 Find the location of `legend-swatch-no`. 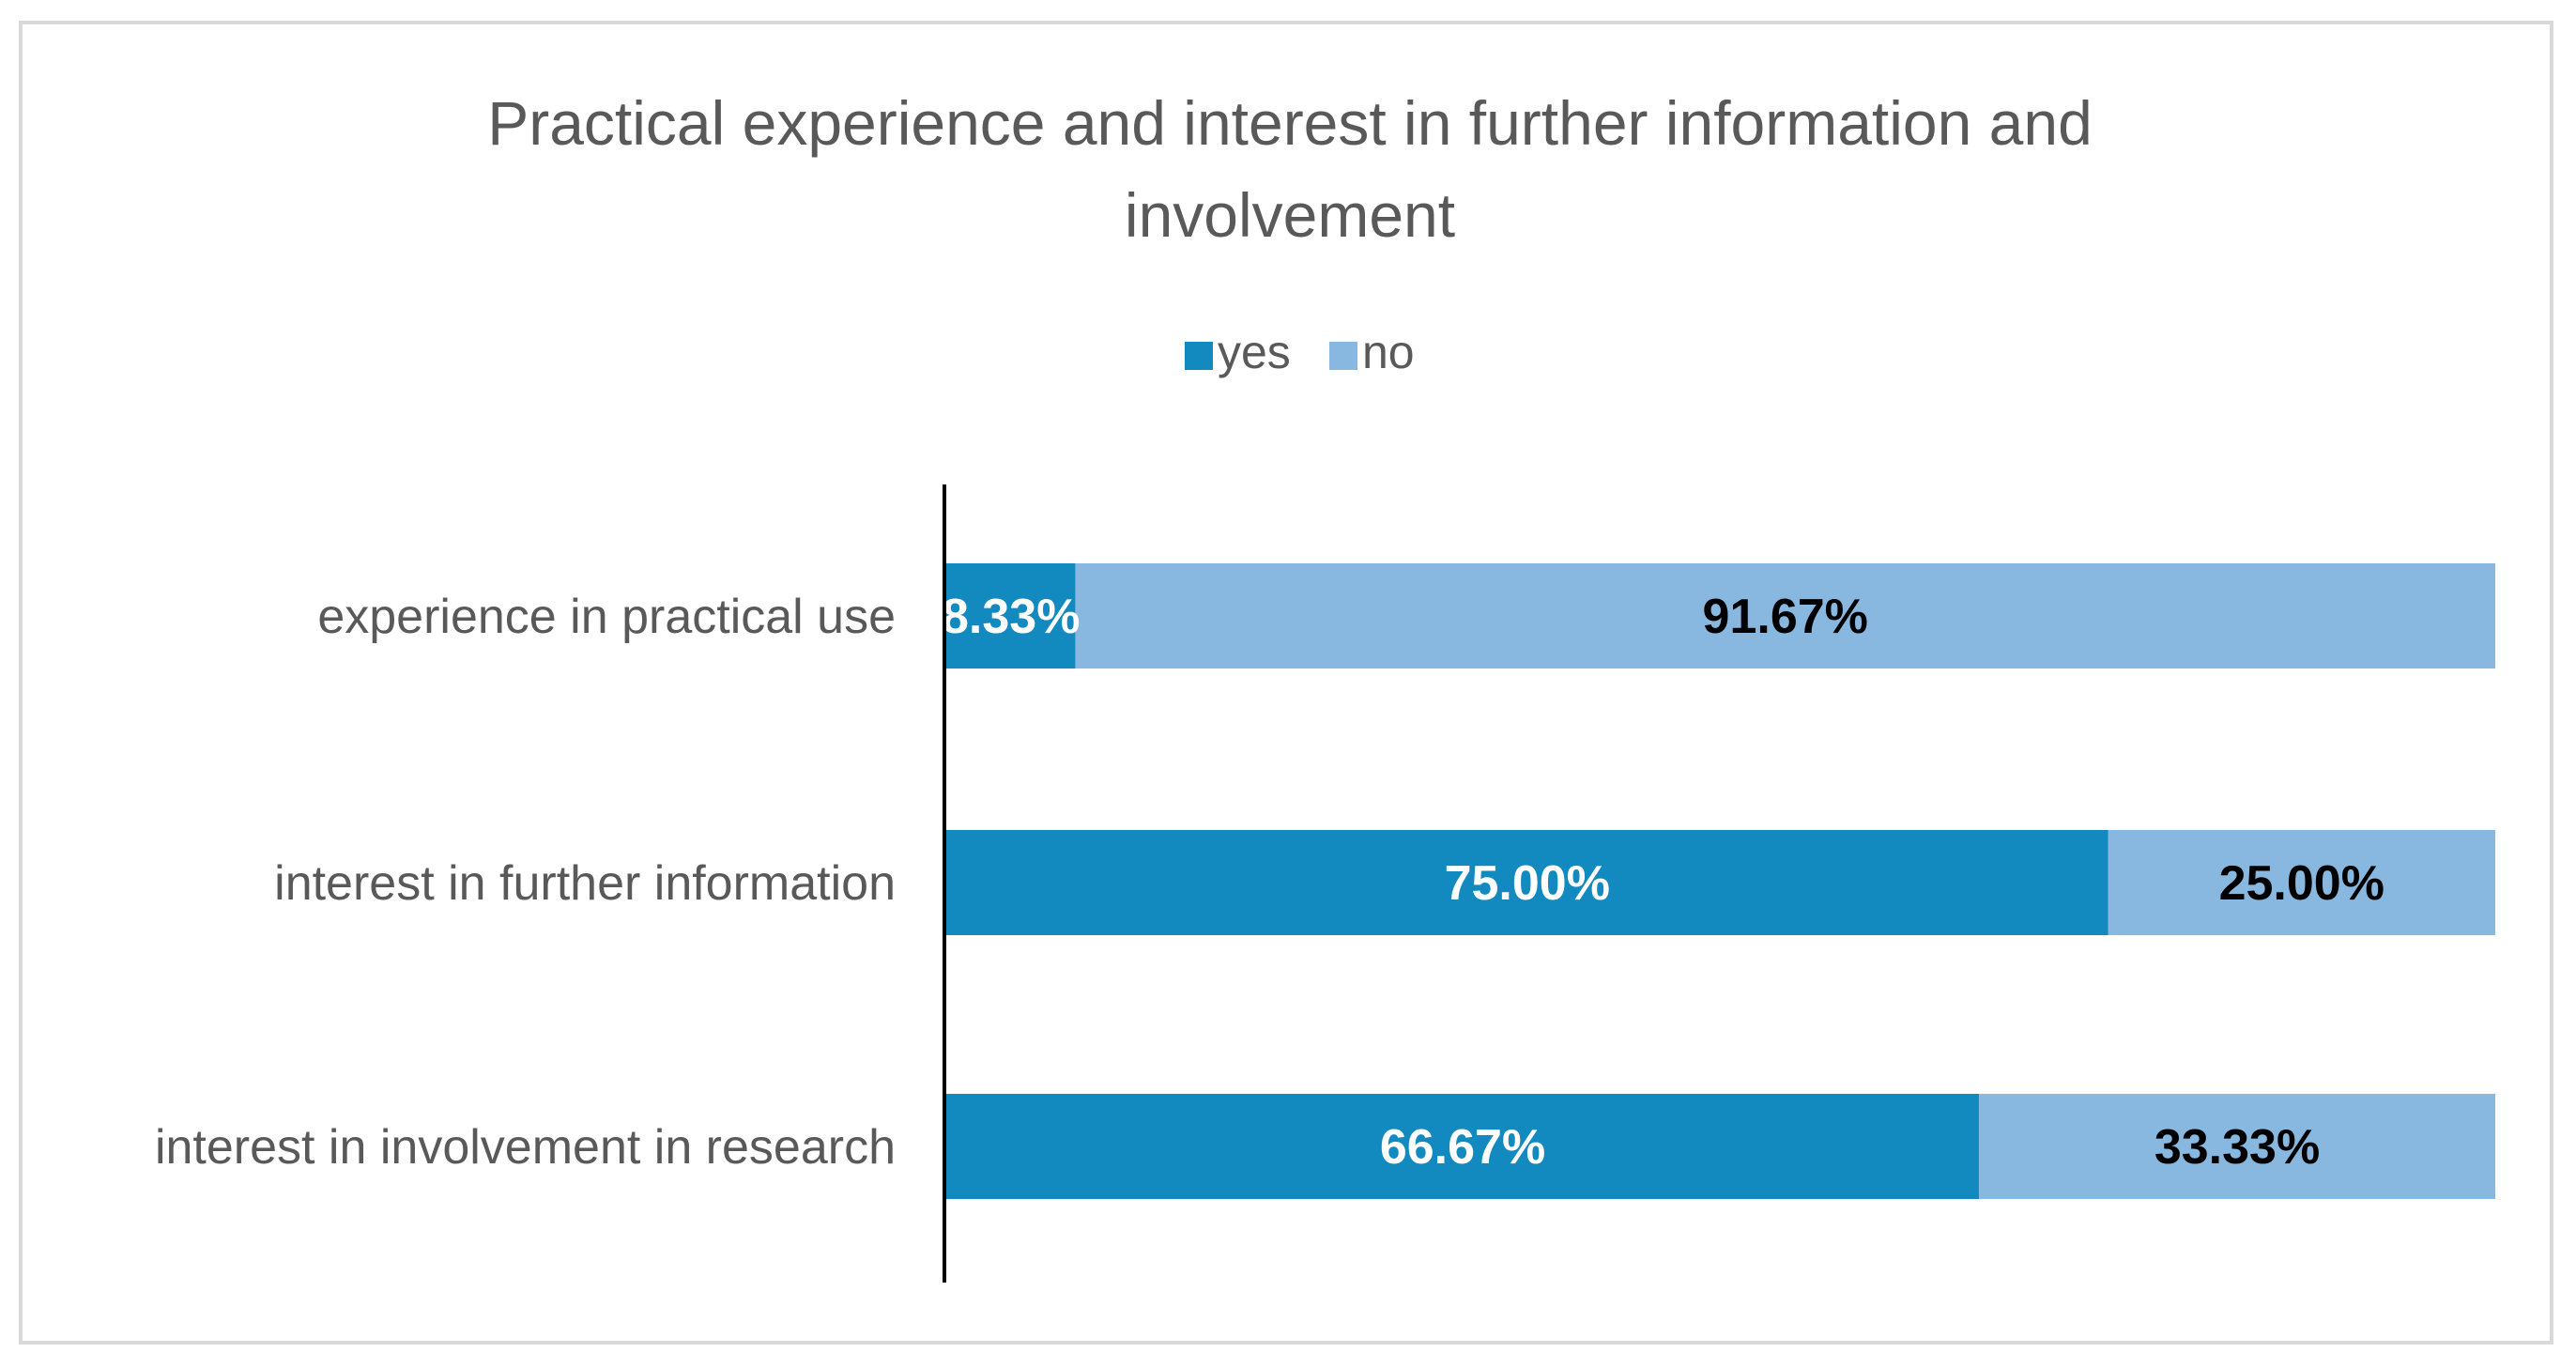

legend-swatch-no is located at coordinates (1343, 356).